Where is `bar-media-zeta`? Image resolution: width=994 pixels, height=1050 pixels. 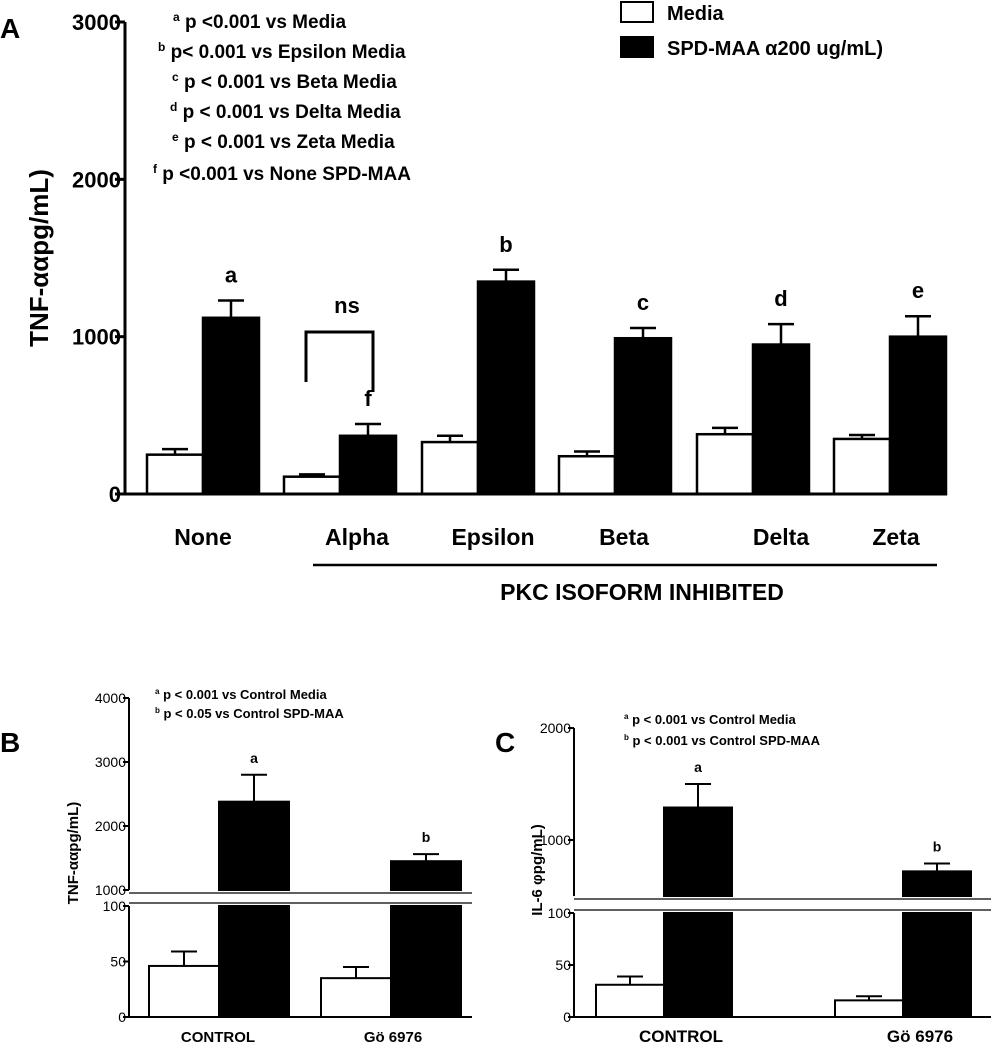 bar-media-zeta is located at coordinates (862, 466).